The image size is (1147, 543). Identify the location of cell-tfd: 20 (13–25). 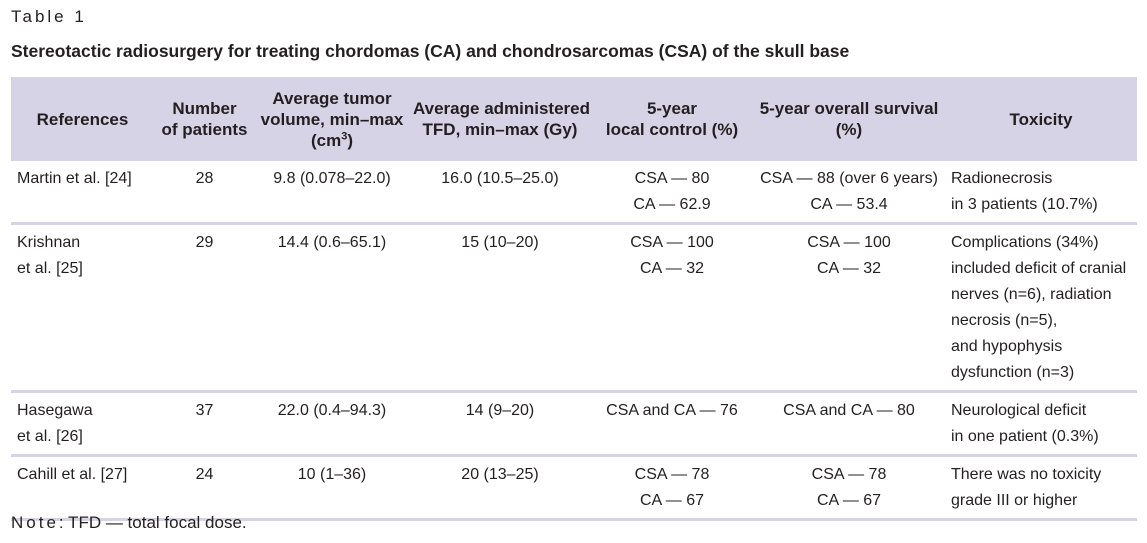
(500, 487).